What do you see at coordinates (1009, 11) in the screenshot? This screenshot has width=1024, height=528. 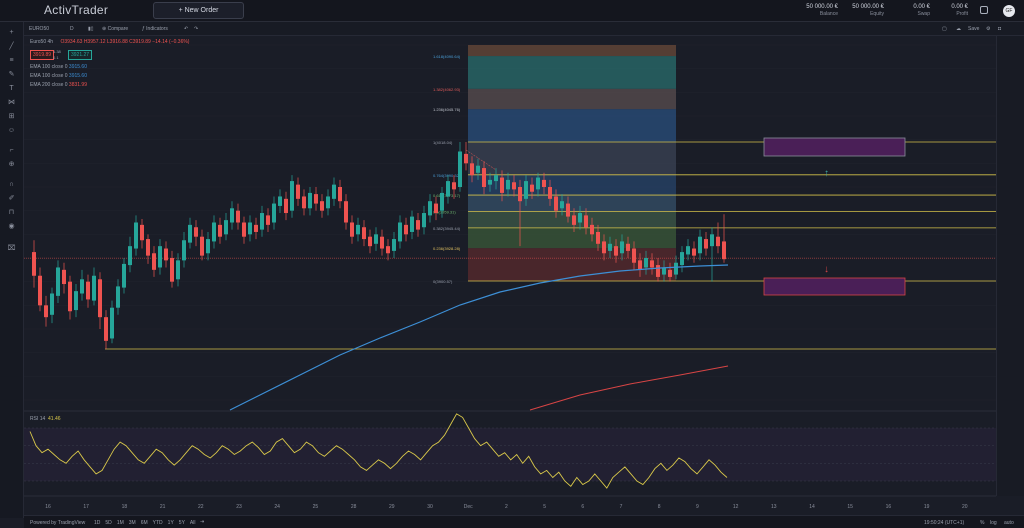 I see `avatar: GF` at bounding box center [1009, 11].